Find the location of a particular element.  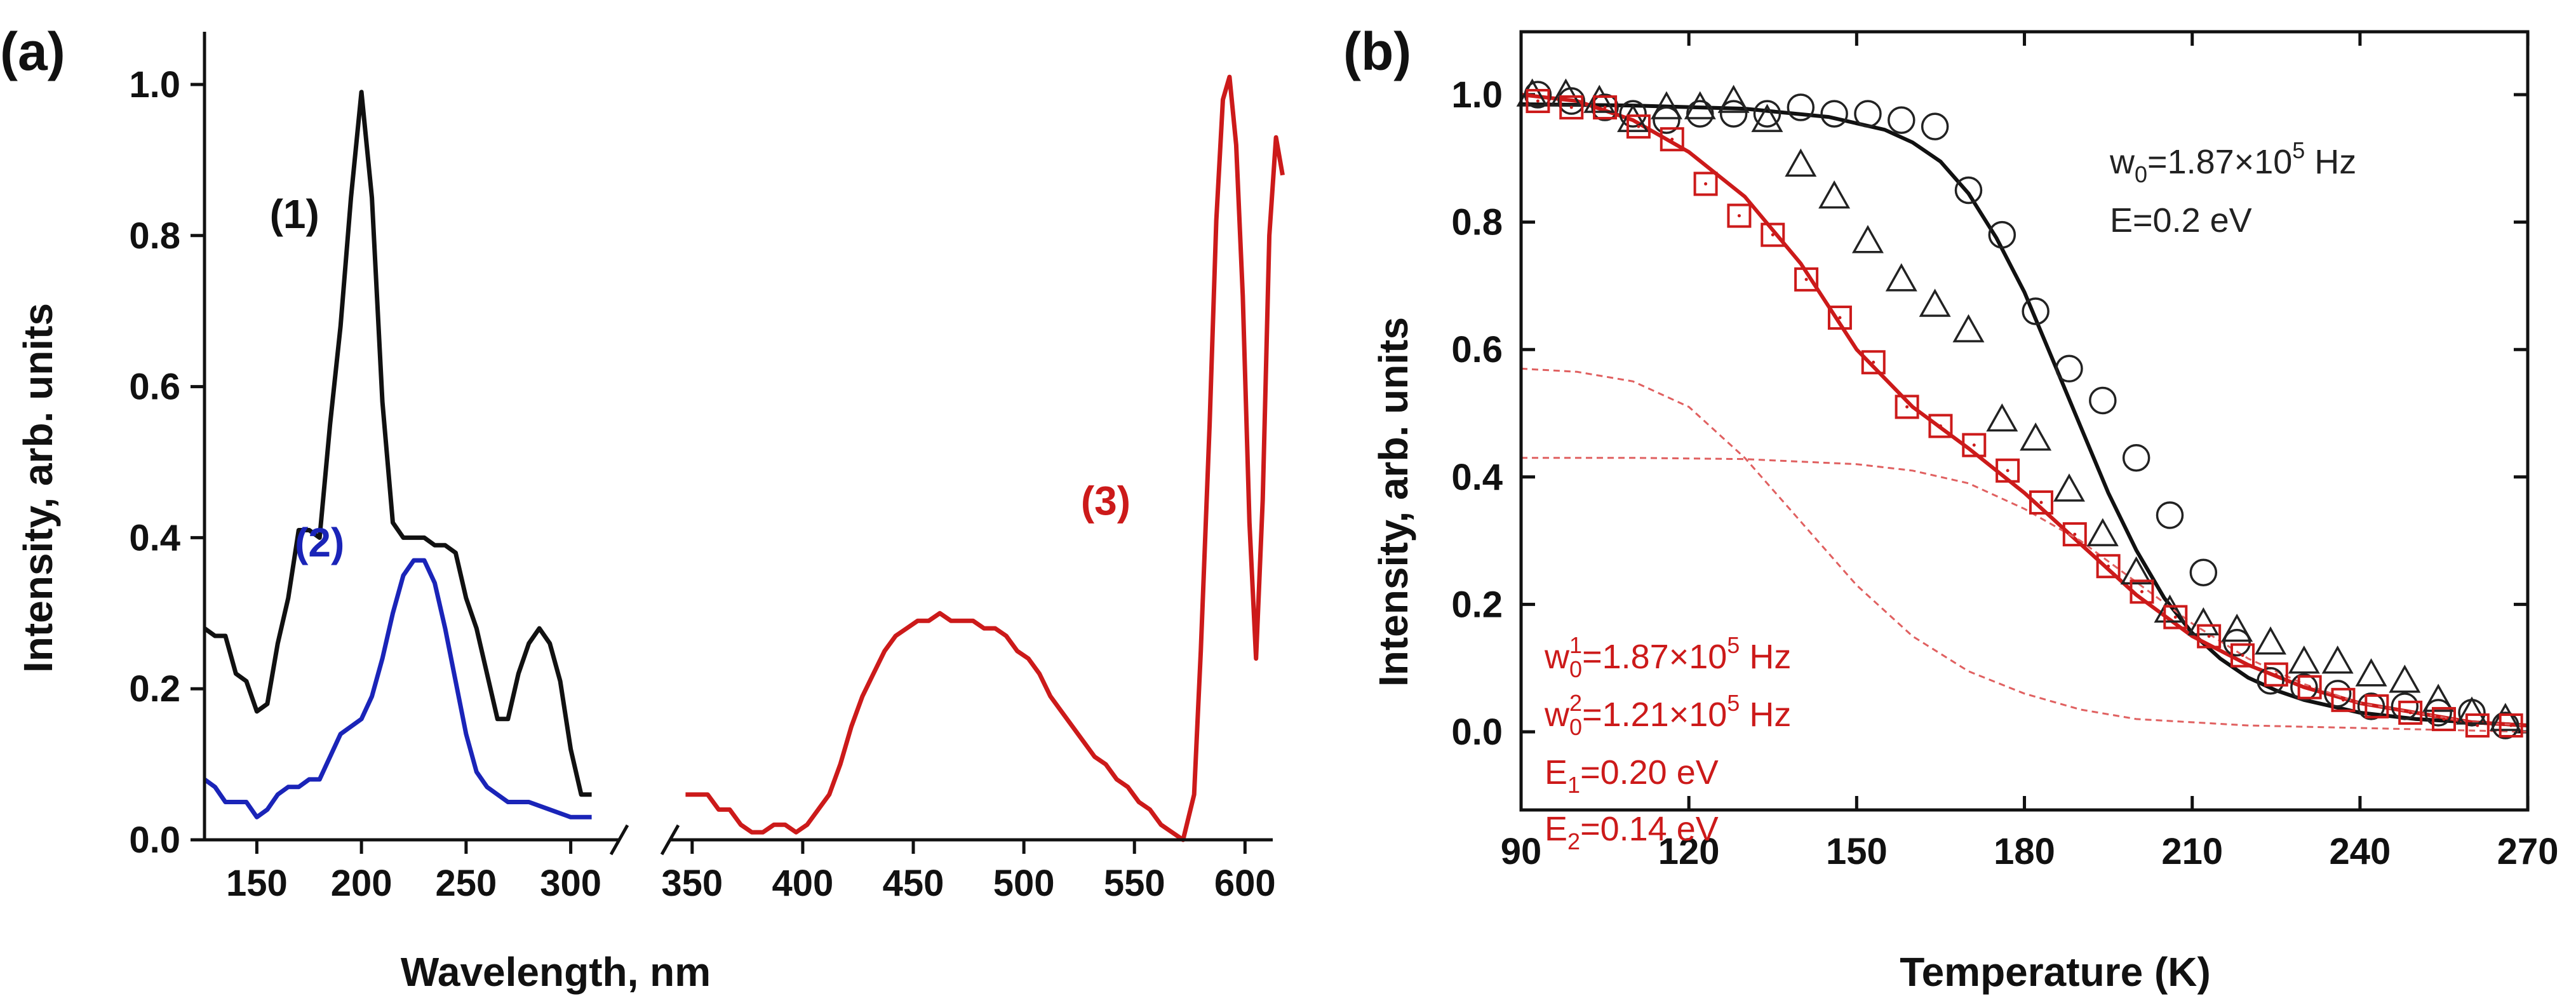

panel-a-x-tick-label: 250 is located at coordinates (466, 884).